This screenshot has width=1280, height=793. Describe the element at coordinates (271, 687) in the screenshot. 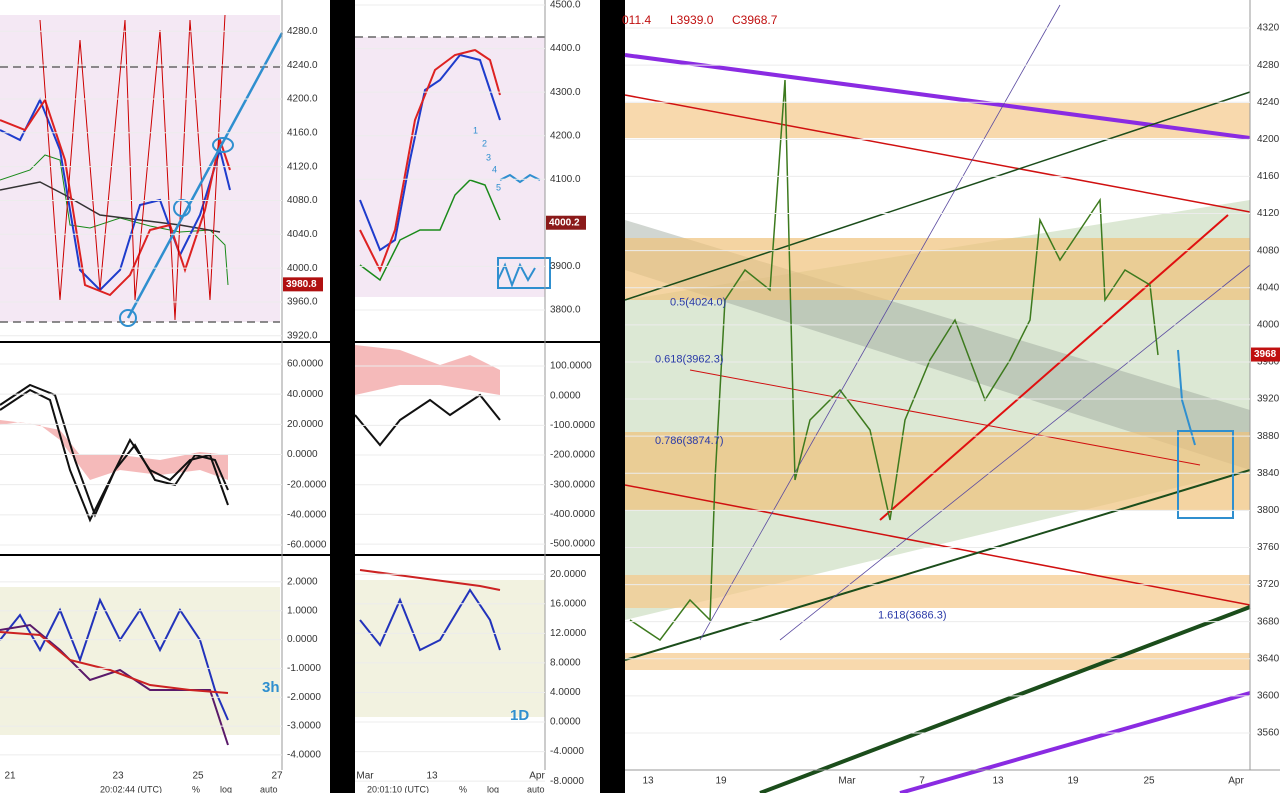

I see `timeframe-label: 3h` at that location.